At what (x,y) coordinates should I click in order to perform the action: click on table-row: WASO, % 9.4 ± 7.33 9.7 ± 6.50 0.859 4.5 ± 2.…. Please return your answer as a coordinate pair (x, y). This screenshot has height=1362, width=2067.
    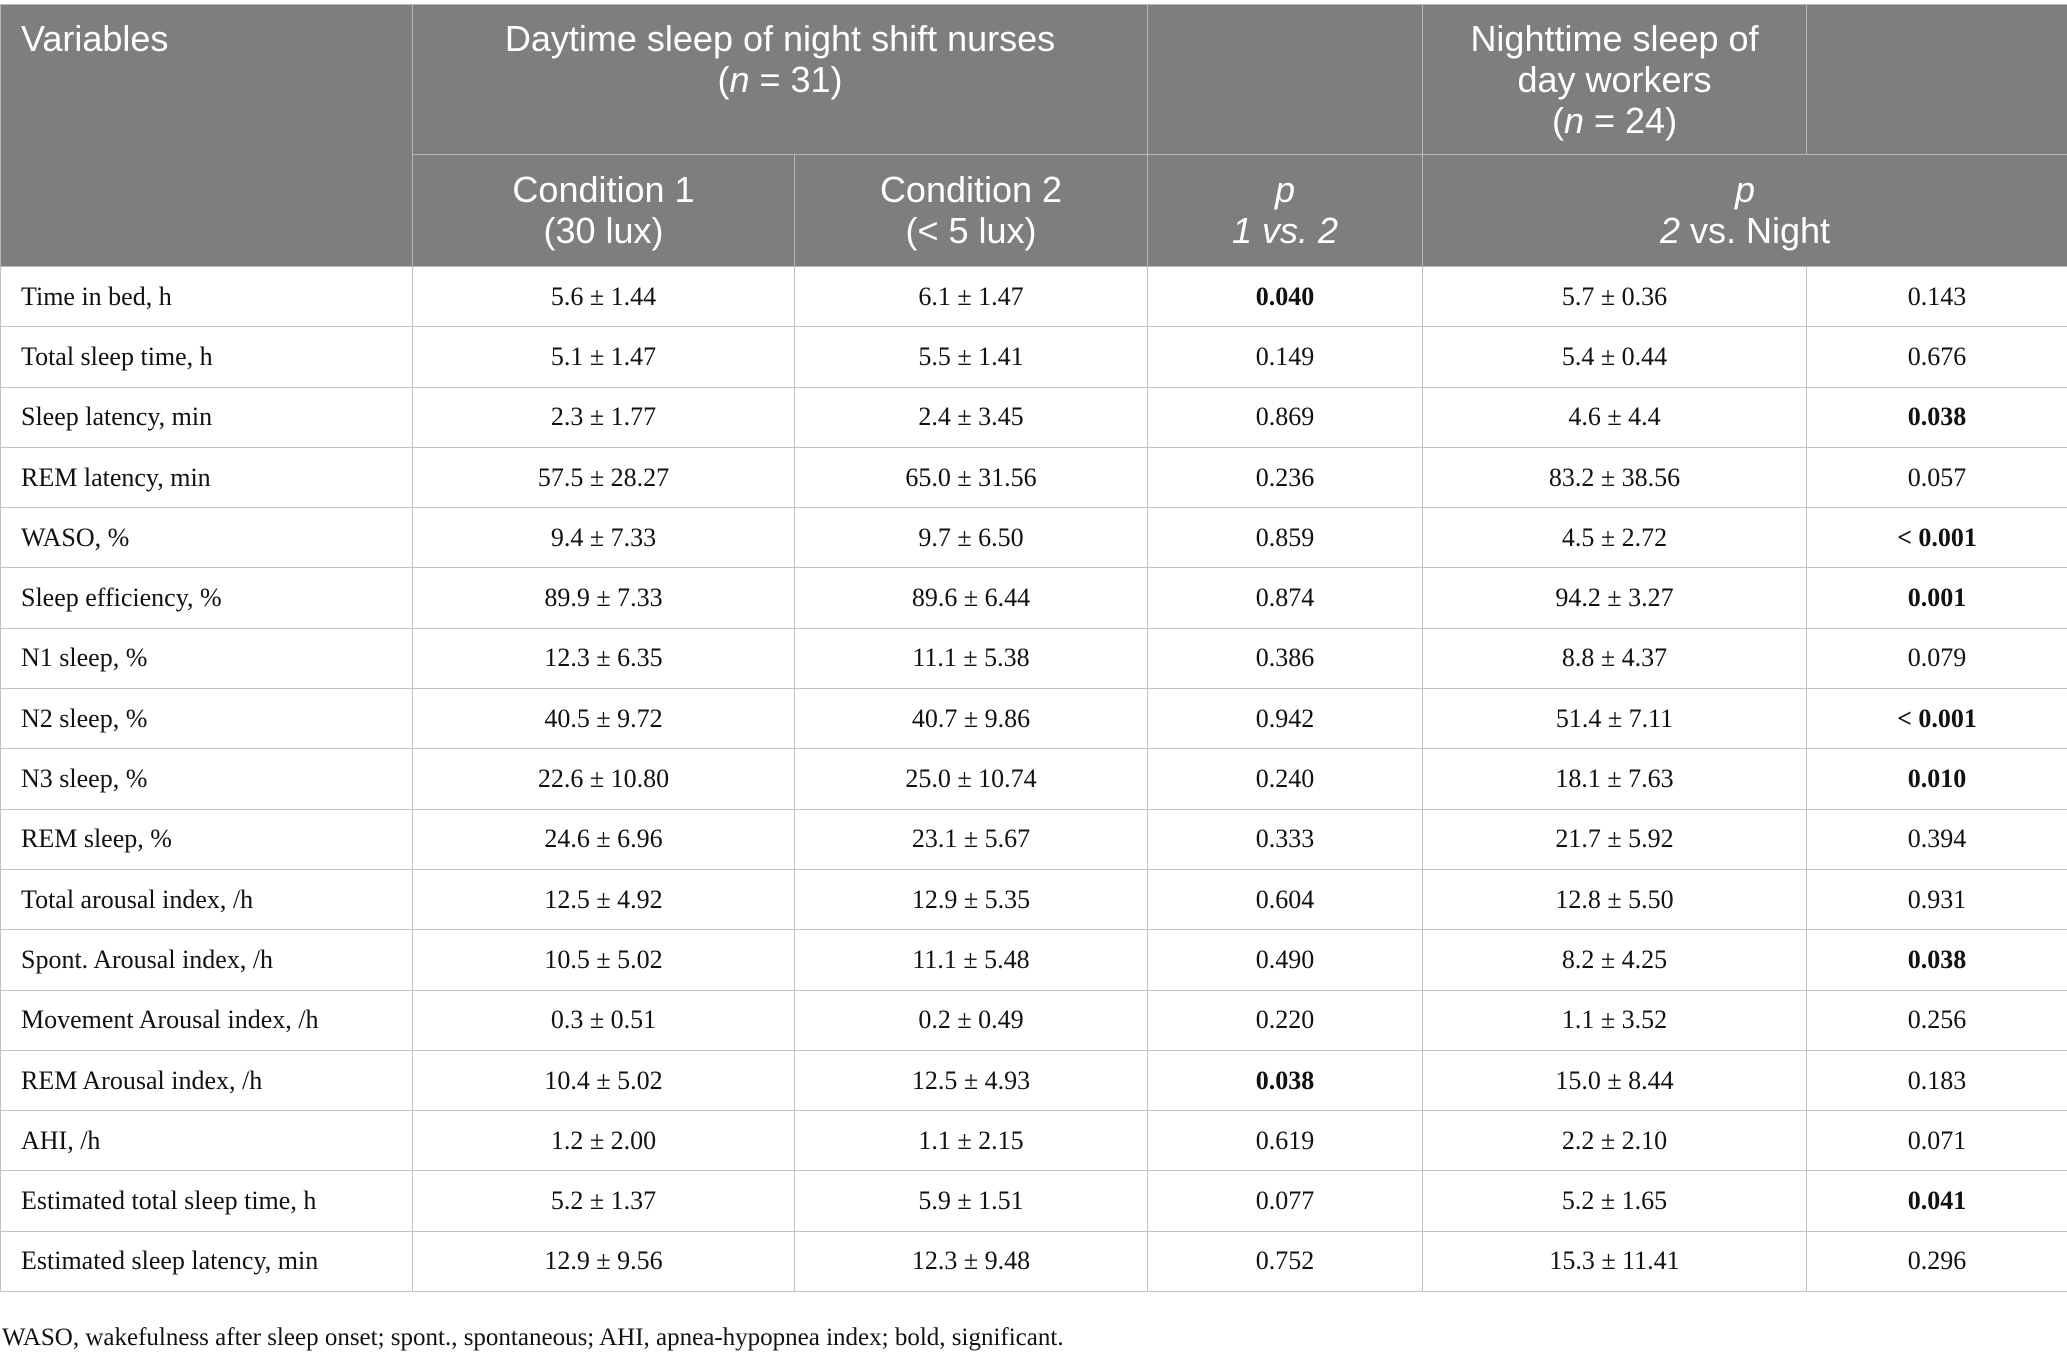
    Looking at the image, I should click on (1033, 538).